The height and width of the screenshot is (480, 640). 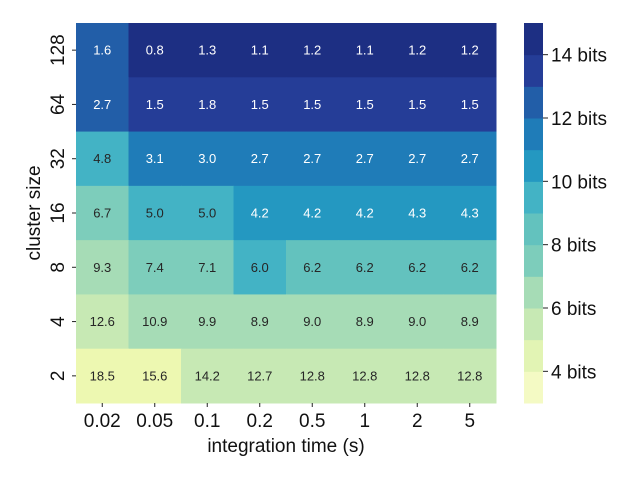 I want to click on cell-value-label: 1.8, so click(x=207, y=104).